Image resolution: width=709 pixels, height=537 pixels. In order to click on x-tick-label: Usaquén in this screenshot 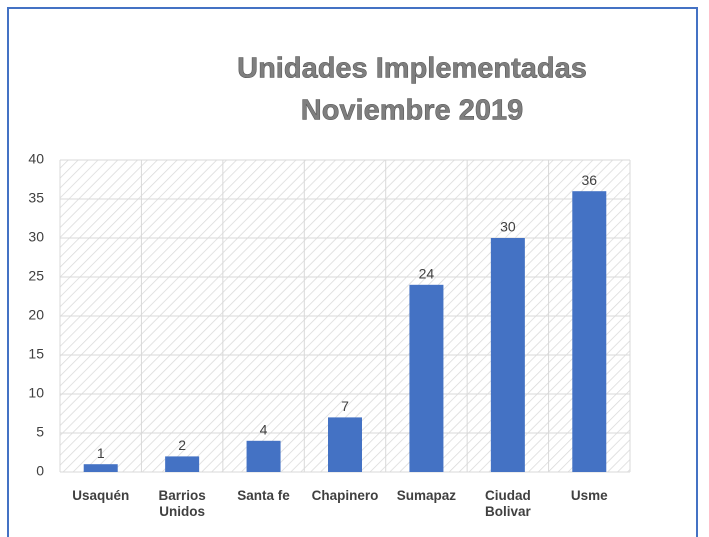, I will do `click(101, 495)`.